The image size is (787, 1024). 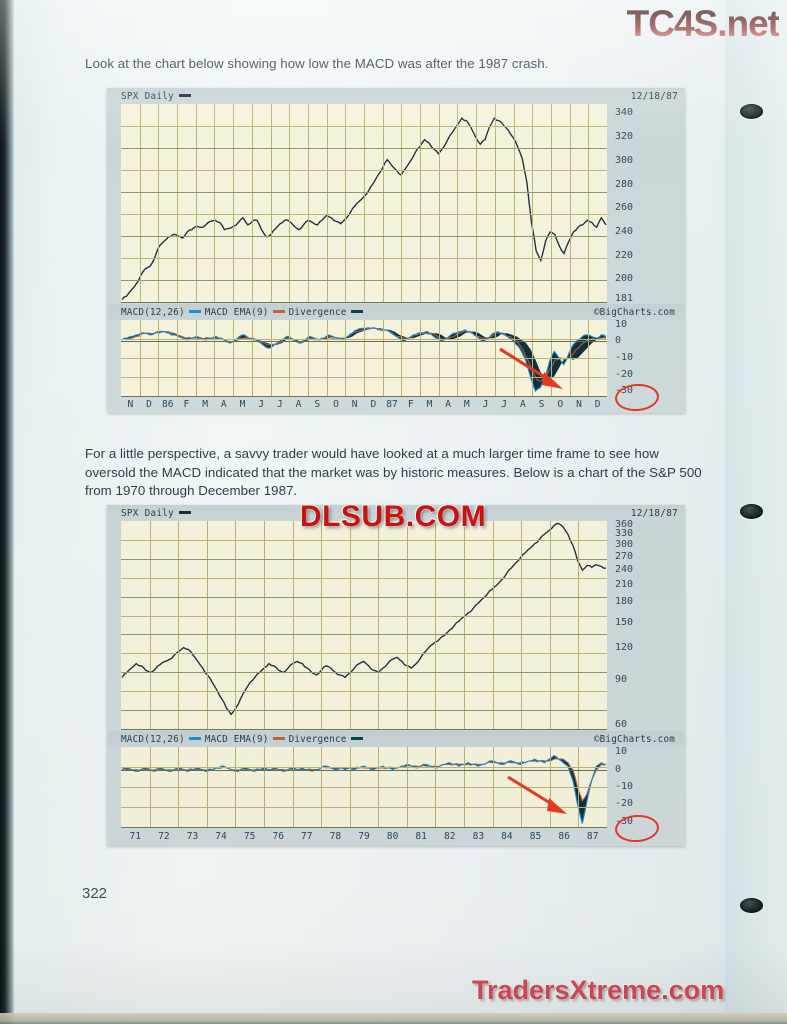 I want to click on chart2-title-row: SPX Daily, so click(x=156, y=513).